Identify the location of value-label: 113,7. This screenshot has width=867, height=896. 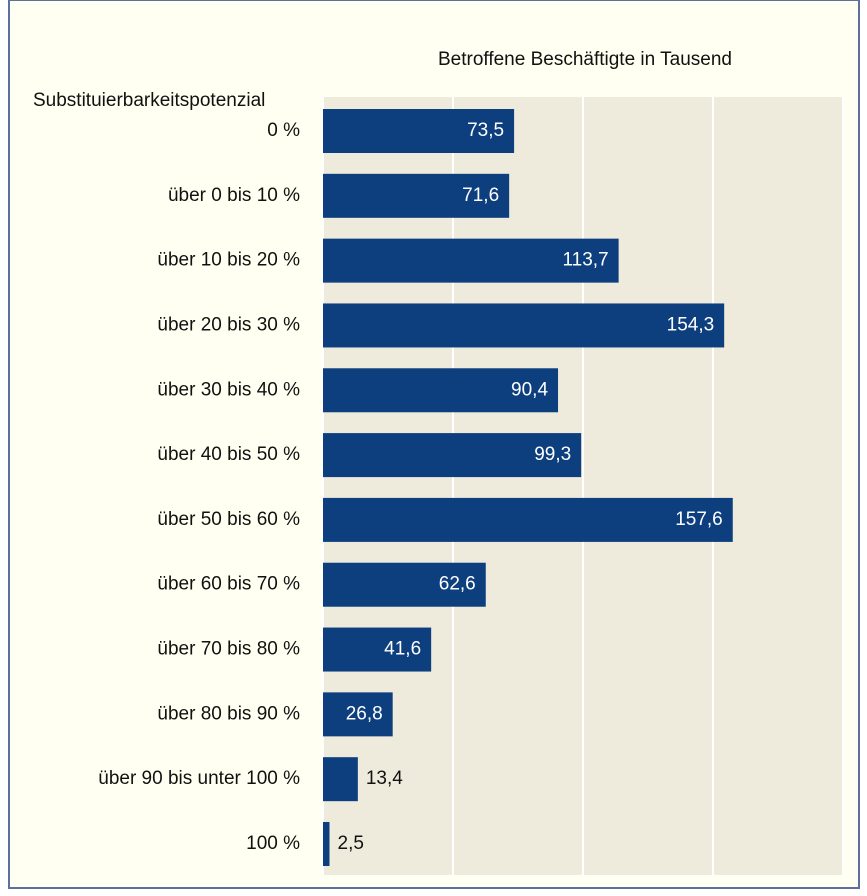
(585, 260).